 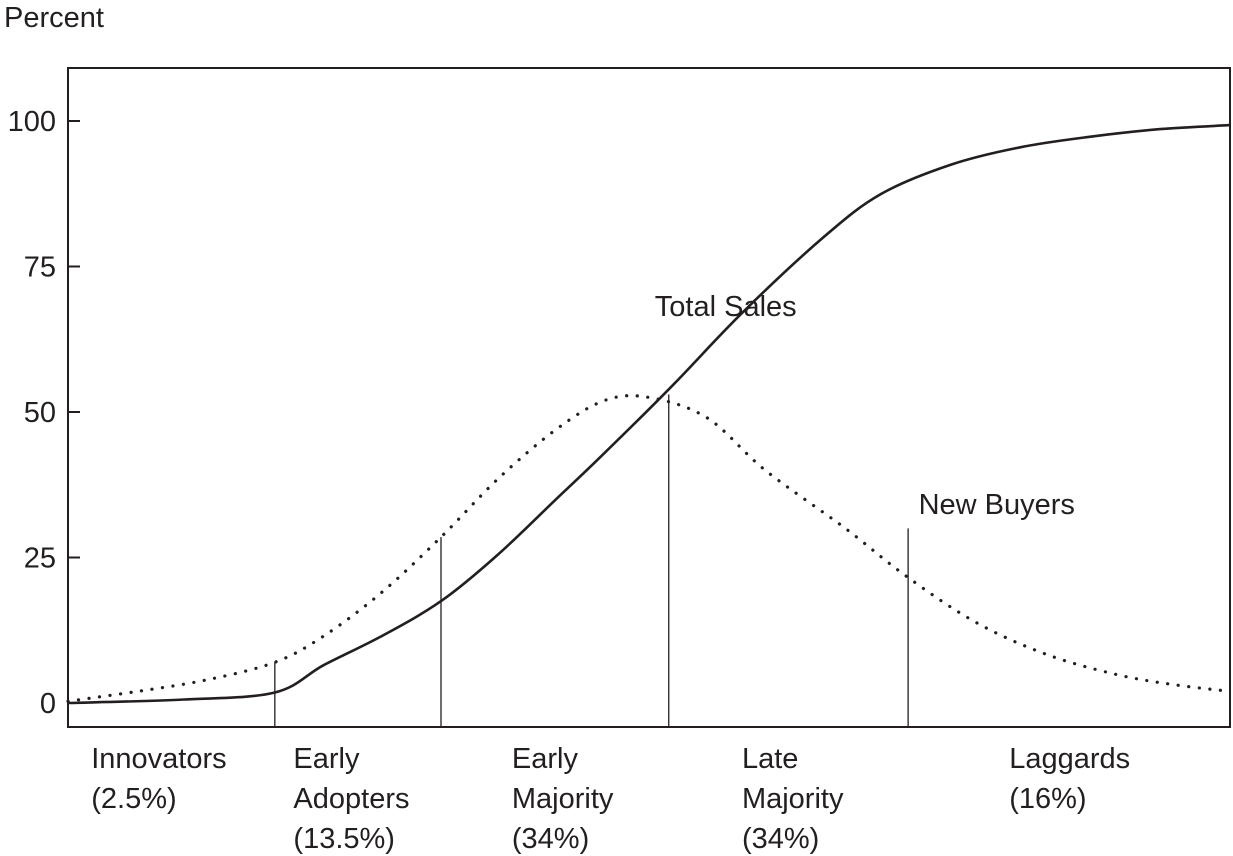 What do you see at coordinates (40, 413) in the screenshot?
I see `y-tick-label: 50` at bounding box center [40, 413].